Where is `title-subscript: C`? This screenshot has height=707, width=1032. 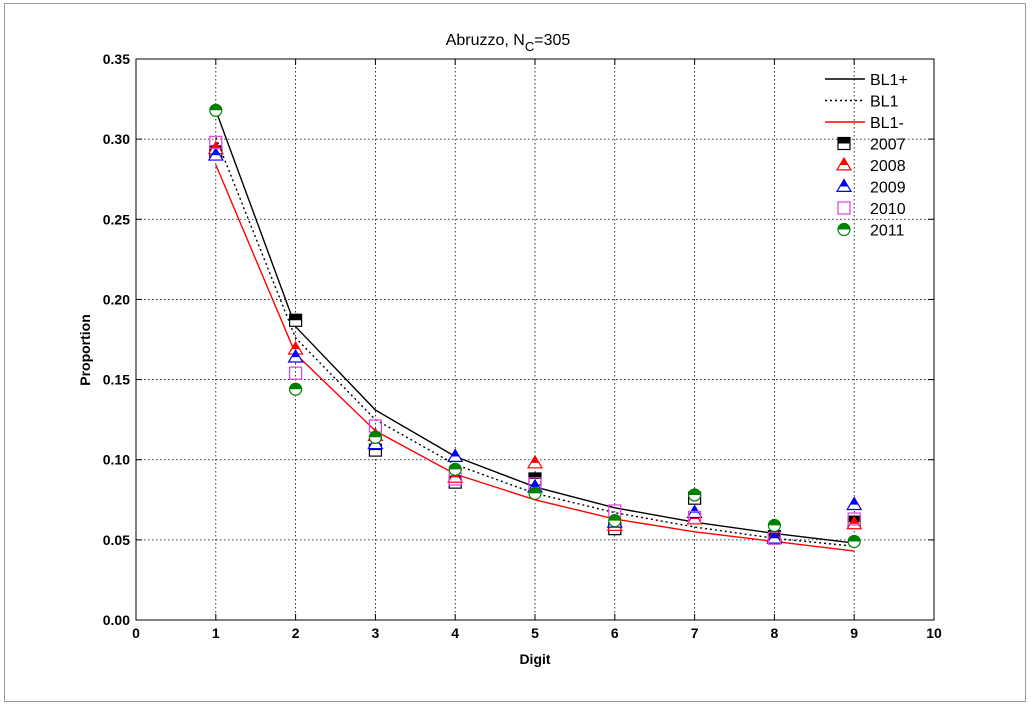 title-subscript: C is located at coordinates (529, 46).